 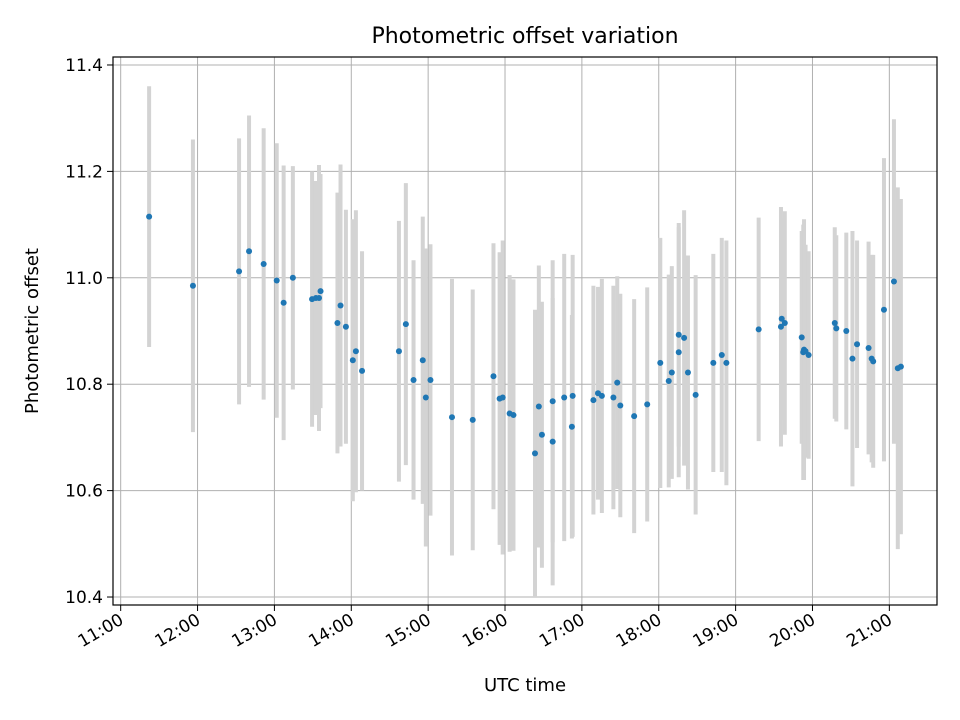 I want to click on y-axis-ticks: 10.4 10.6 10.8 11.0 11.2 11.4, so click(x=89, y=332).